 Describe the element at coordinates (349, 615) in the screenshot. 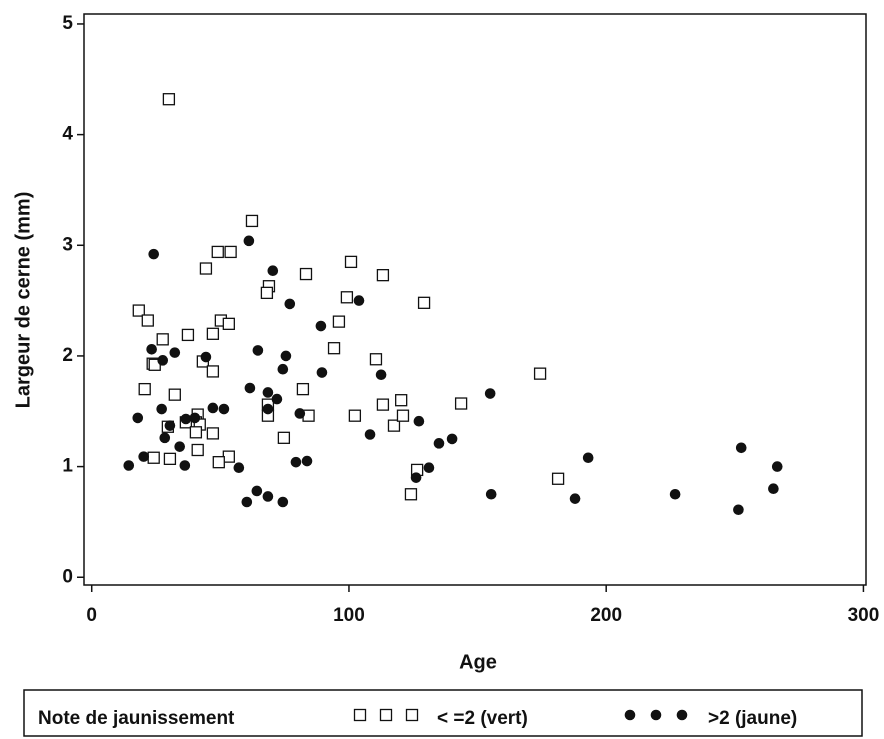

I see `x-tick-label: 100` at that location.